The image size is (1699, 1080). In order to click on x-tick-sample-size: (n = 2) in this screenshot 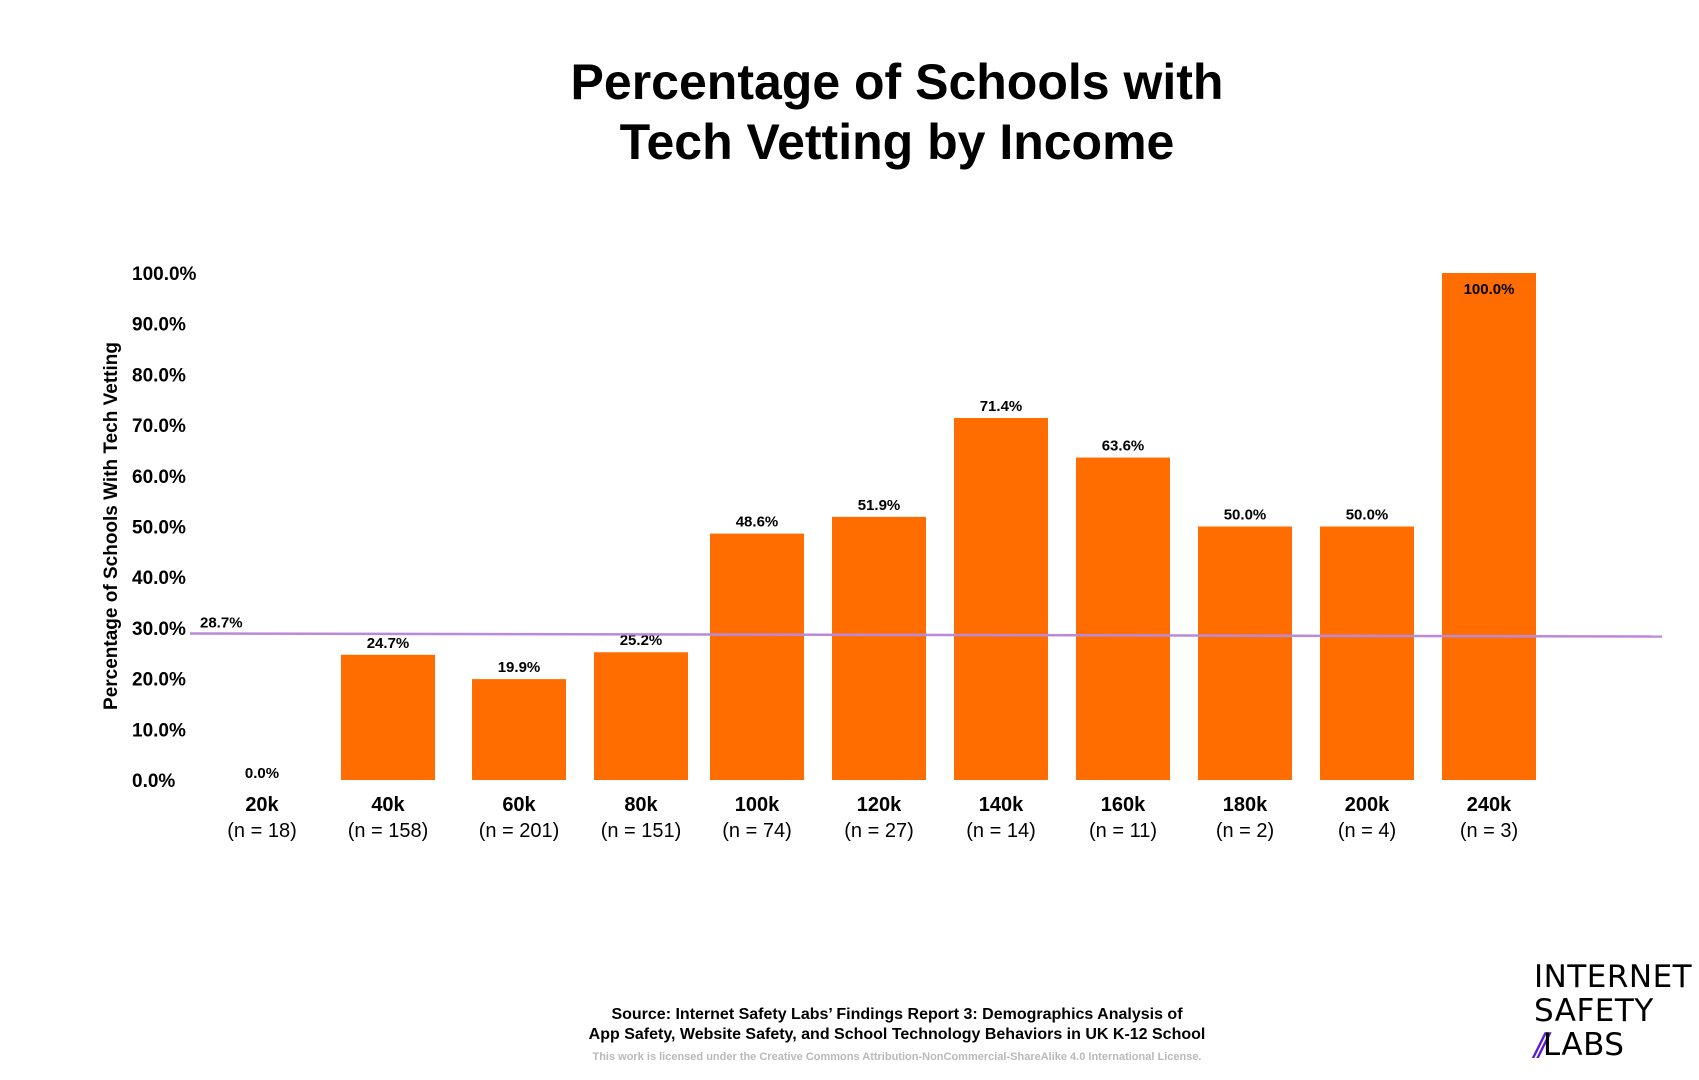, I will do `click(1245, 831)`.